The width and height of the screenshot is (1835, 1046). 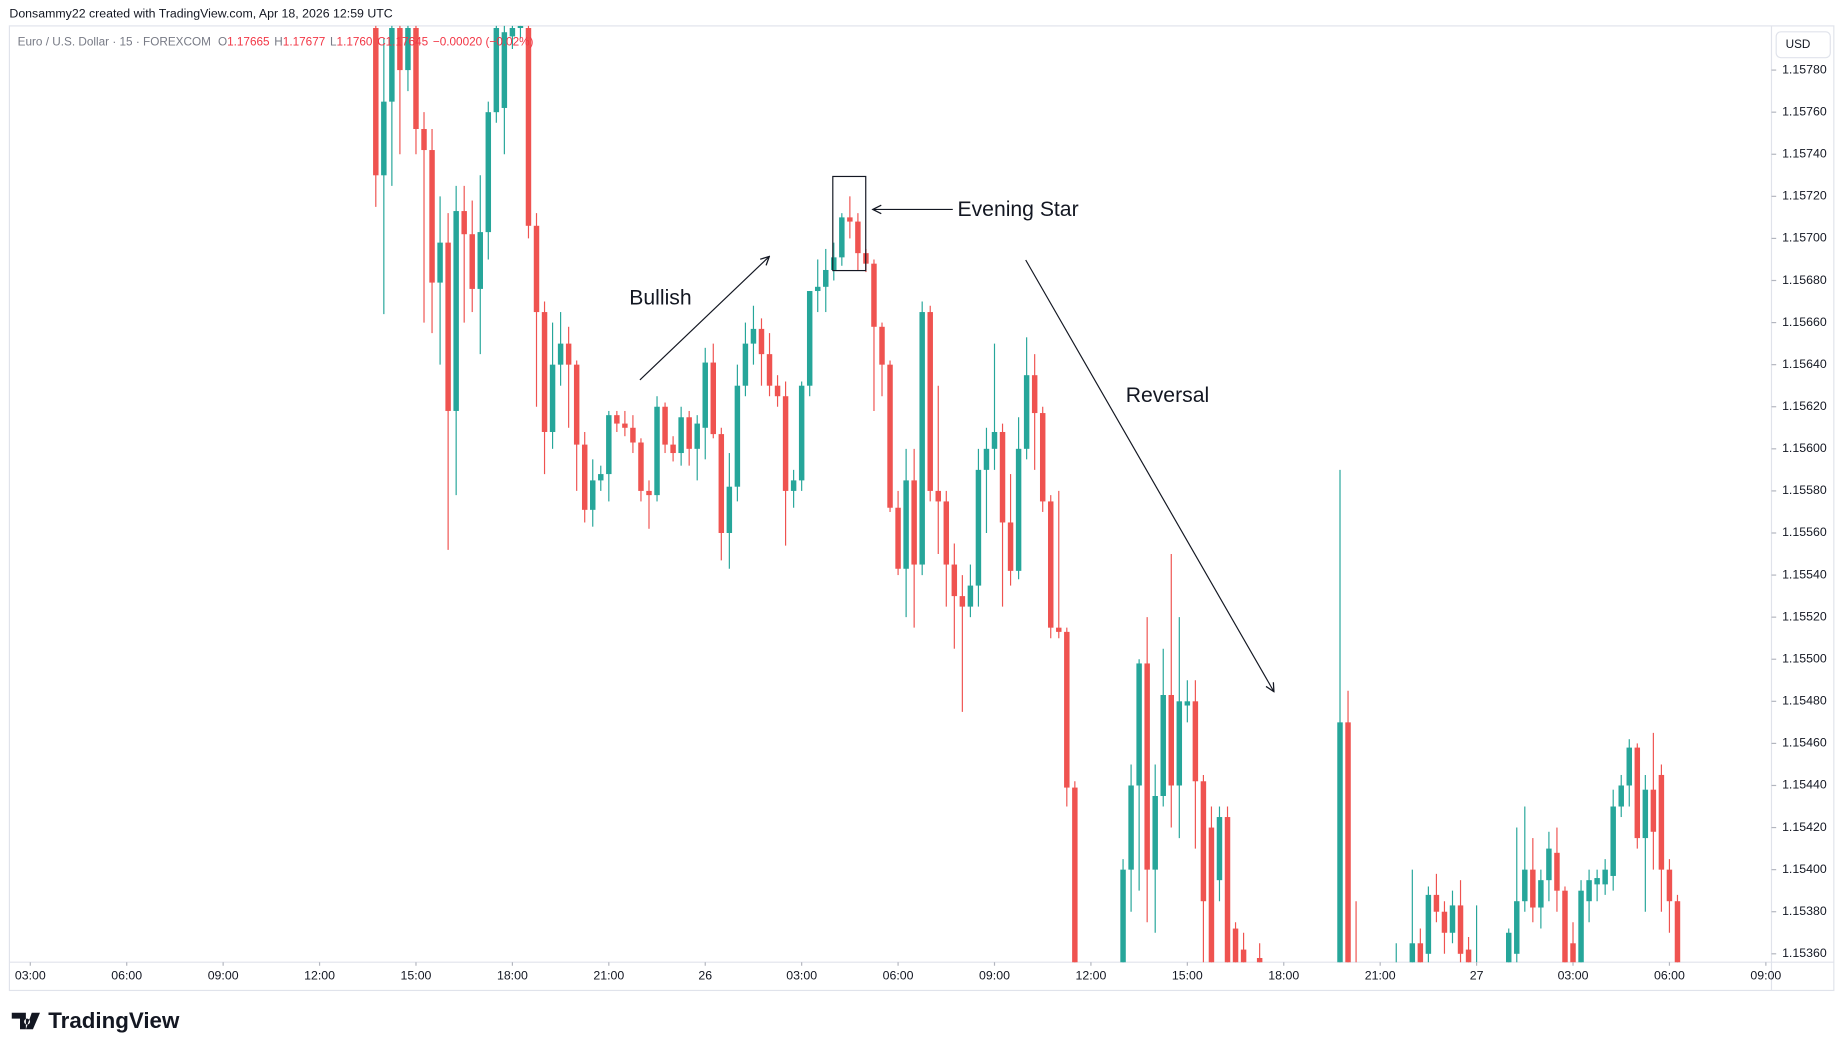 What do you see at coordinates (1804, 911) in the screenshot?
I see `y-tick-label: 1.15380` at bounding box center [1804, 911].